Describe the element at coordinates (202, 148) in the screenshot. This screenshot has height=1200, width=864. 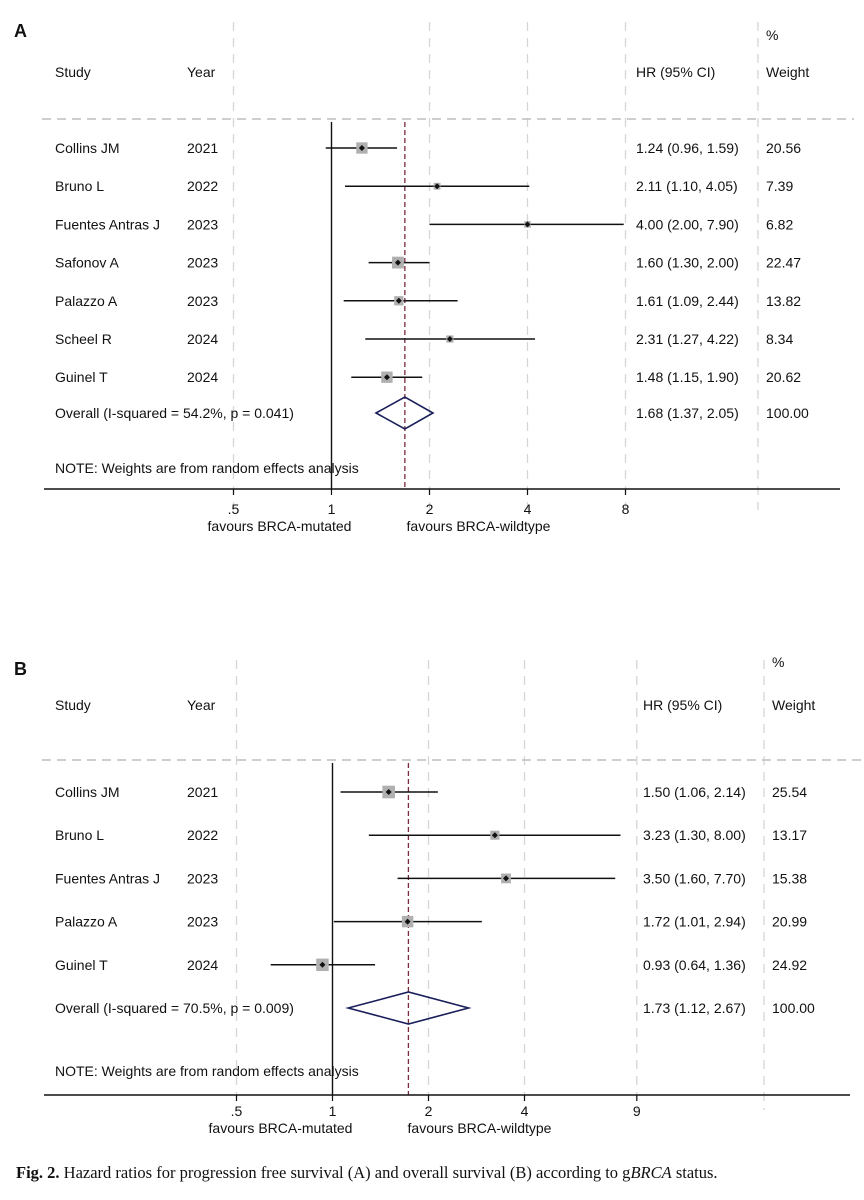
I see `panel-a-study-year-0: 2021` at that location.